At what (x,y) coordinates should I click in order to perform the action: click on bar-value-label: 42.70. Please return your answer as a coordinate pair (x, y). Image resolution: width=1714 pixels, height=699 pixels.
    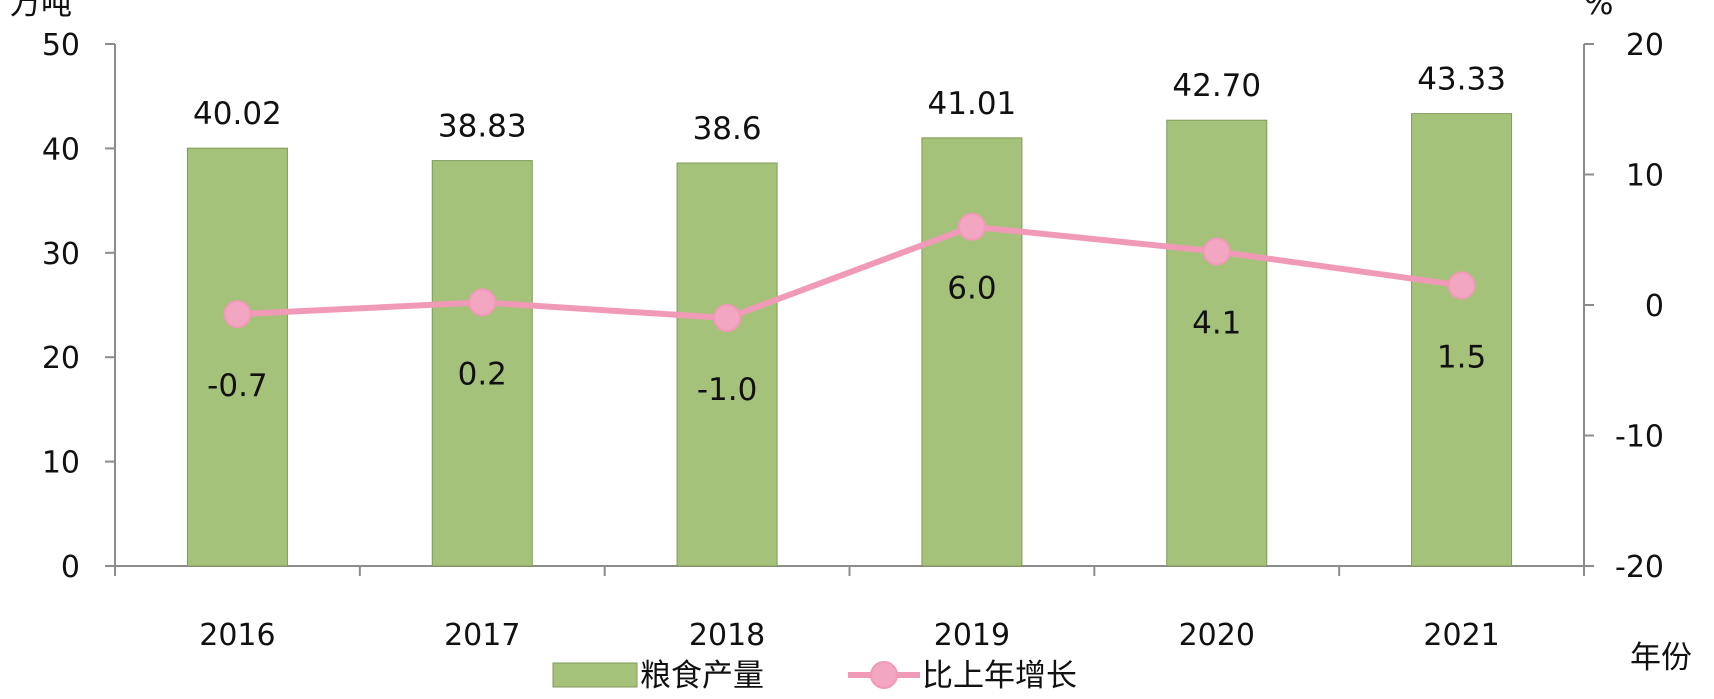
    Looking at the image, I should click on (1216, 86).